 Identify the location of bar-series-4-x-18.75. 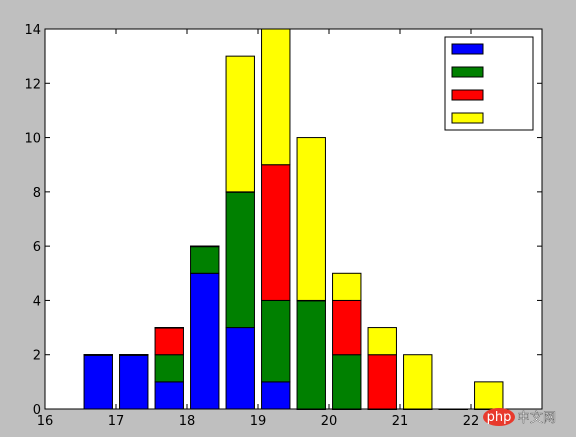
(240, 124).